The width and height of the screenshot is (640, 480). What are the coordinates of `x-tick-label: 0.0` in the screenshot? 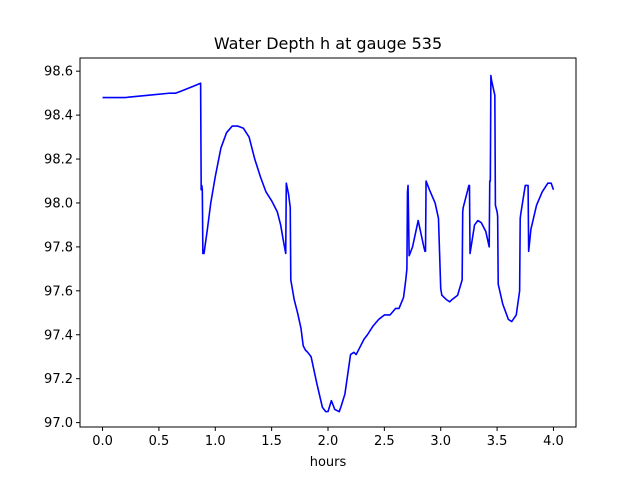 It's located at (102, 441).